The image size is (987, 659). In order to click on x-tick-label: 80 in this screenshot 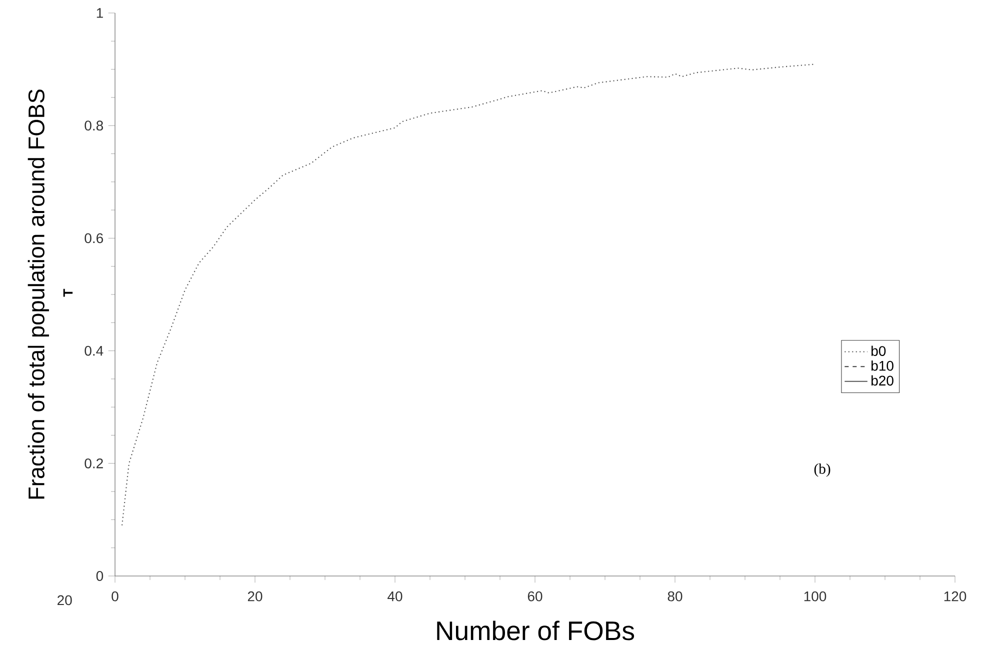, I will do `click(675, 596)`.